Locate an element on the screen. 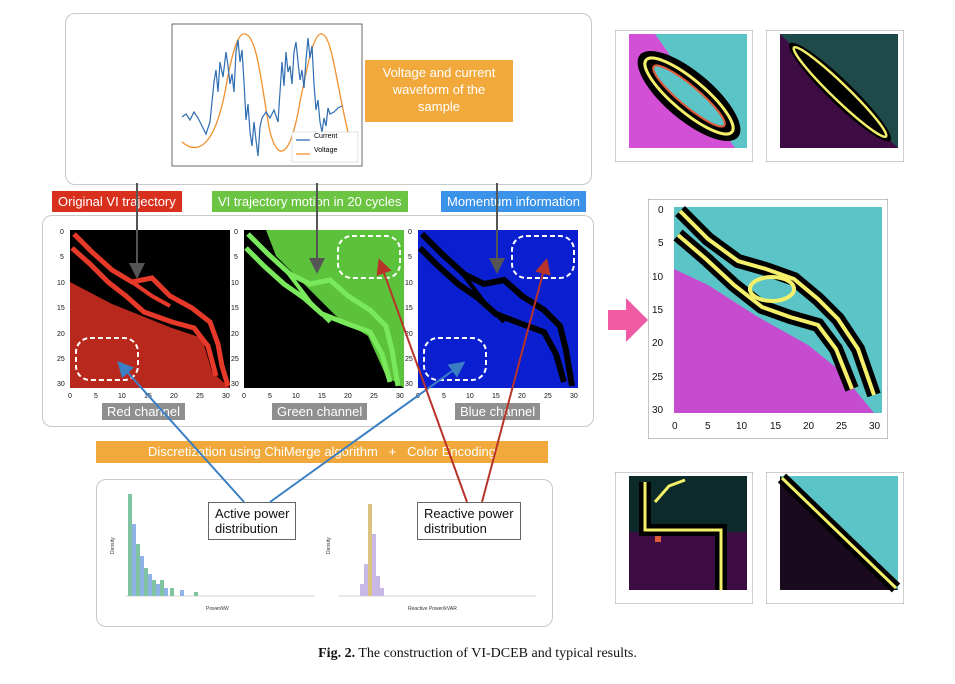 The image size is (955, 684). blue-y-ticks: 0 5 10 15 20 25 30 is located at coordinates (409, 308).